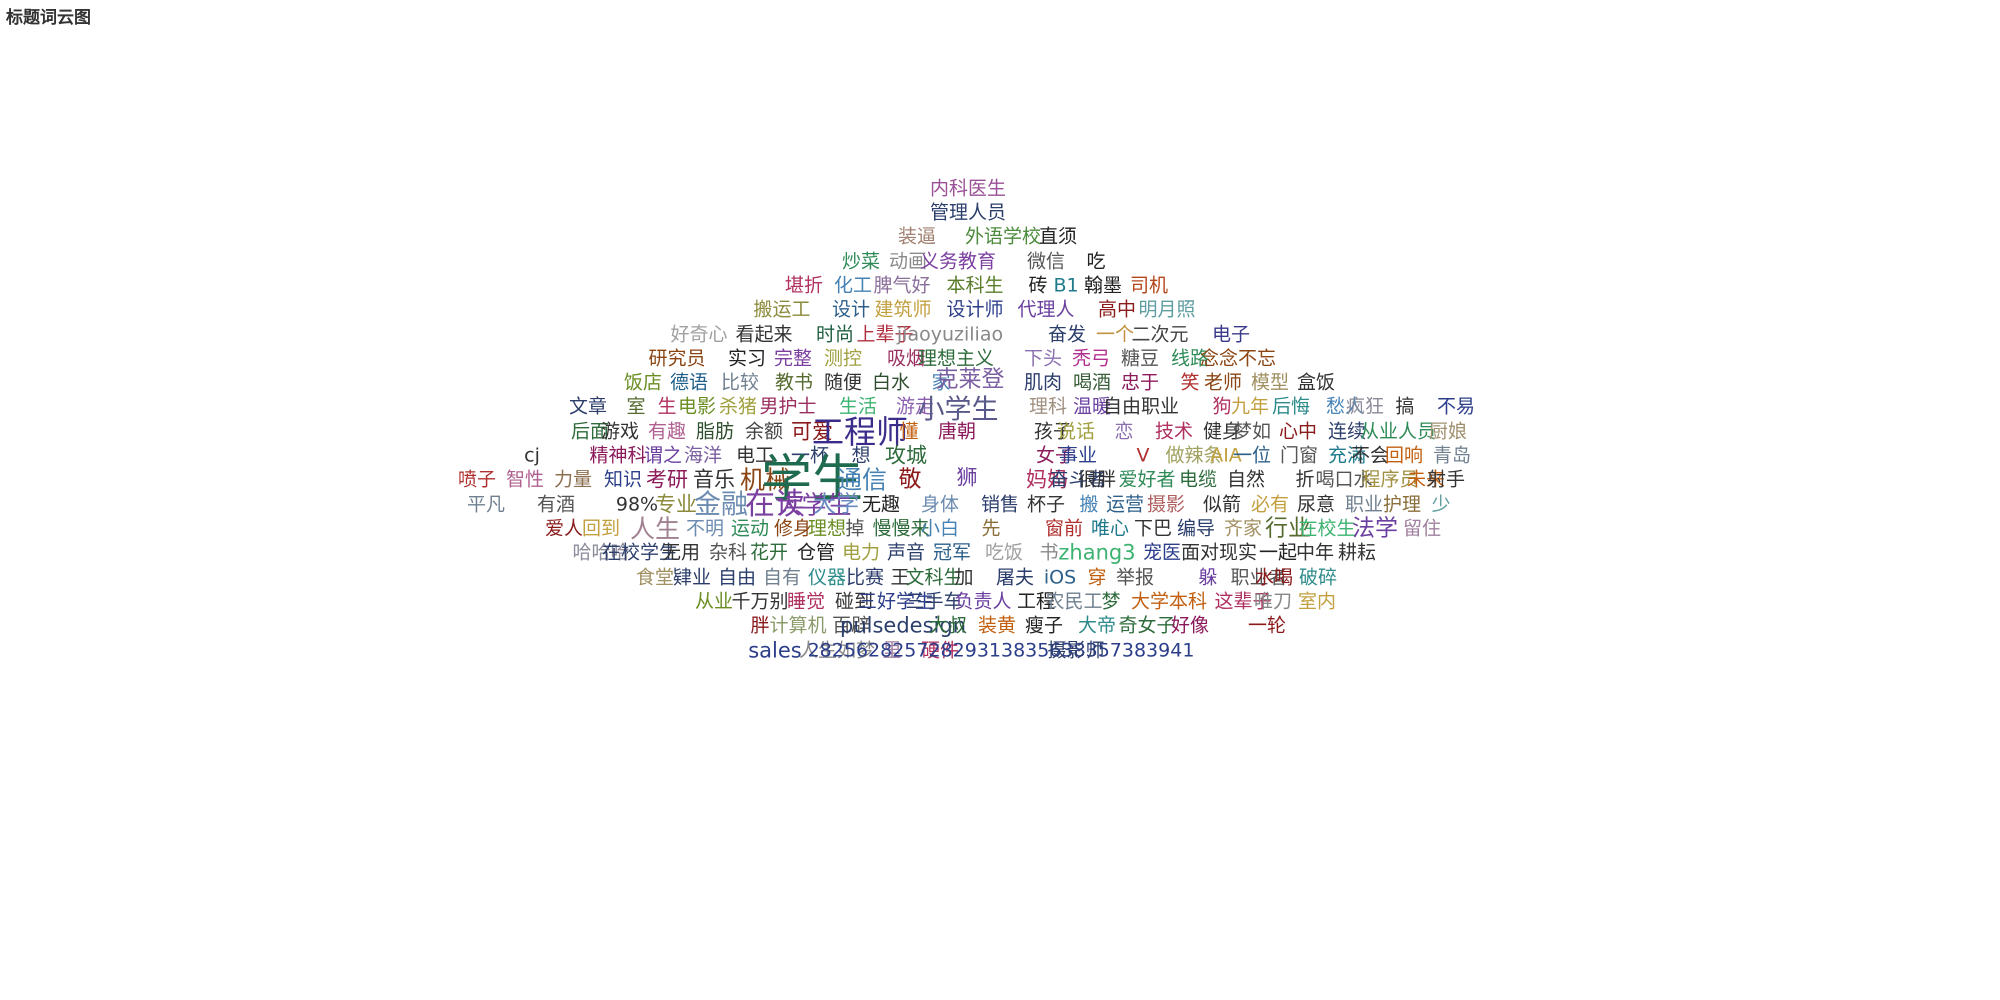 The image size is (2000, 1000). What do you see at coordinates (1058, 236) in the screenshot?
I see `word-4: 直须` at bounding box center [1058, 236].